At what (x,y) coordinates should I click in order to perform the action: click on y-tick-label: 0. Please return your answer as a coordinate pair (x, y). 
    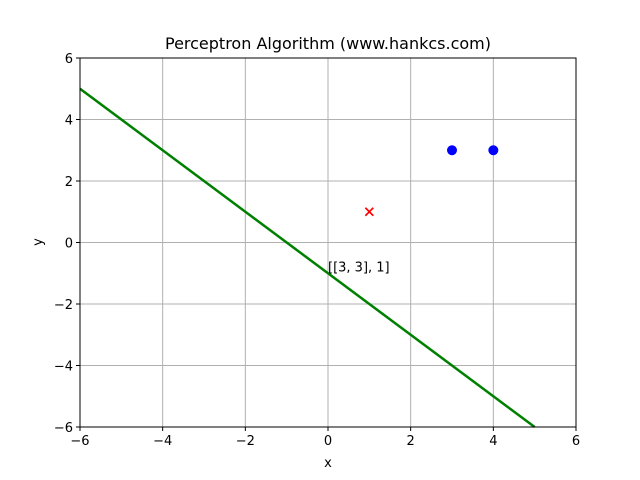
    Looking at the image, I should click on (69, 244).